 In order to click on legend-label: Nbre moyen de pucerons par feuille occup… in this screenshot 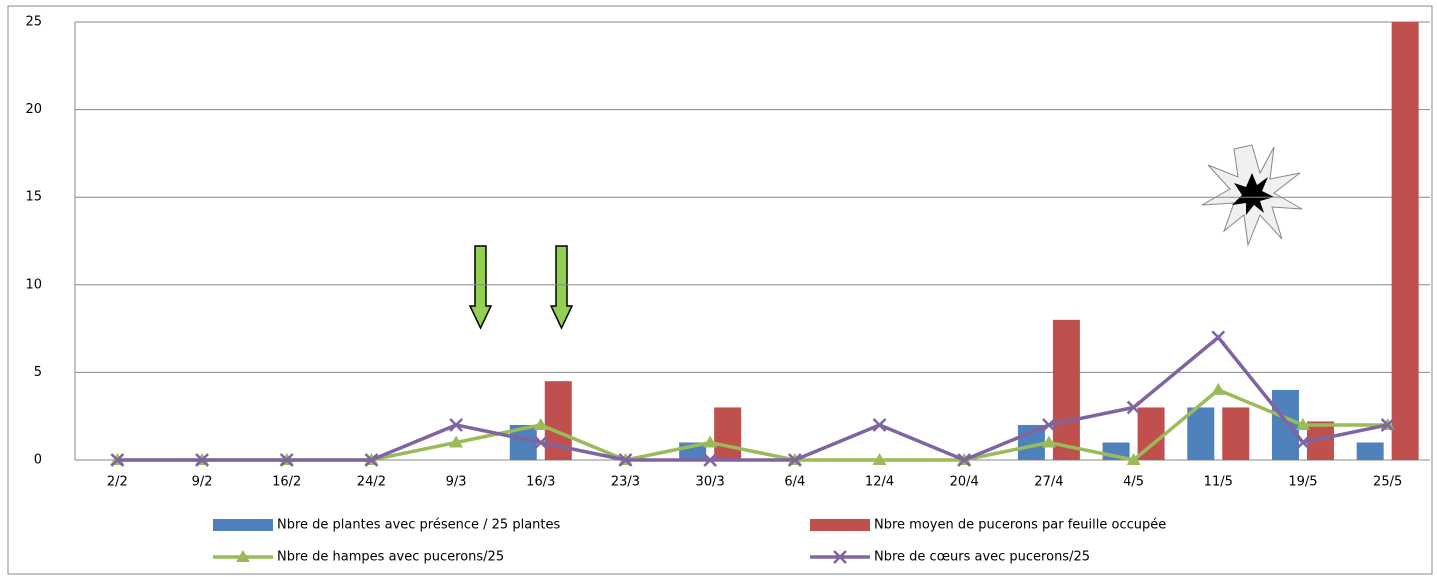, I will do `click(1020, 525)`.